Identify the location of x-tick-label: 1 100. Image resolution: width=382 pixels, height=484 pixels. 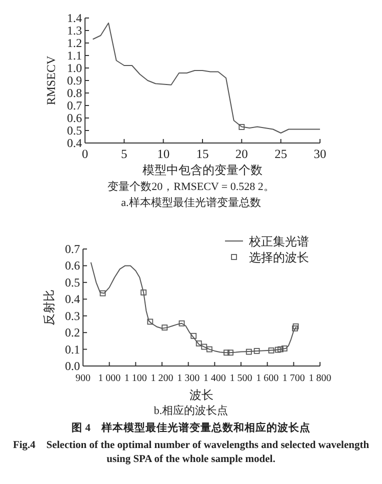
(135, 378).